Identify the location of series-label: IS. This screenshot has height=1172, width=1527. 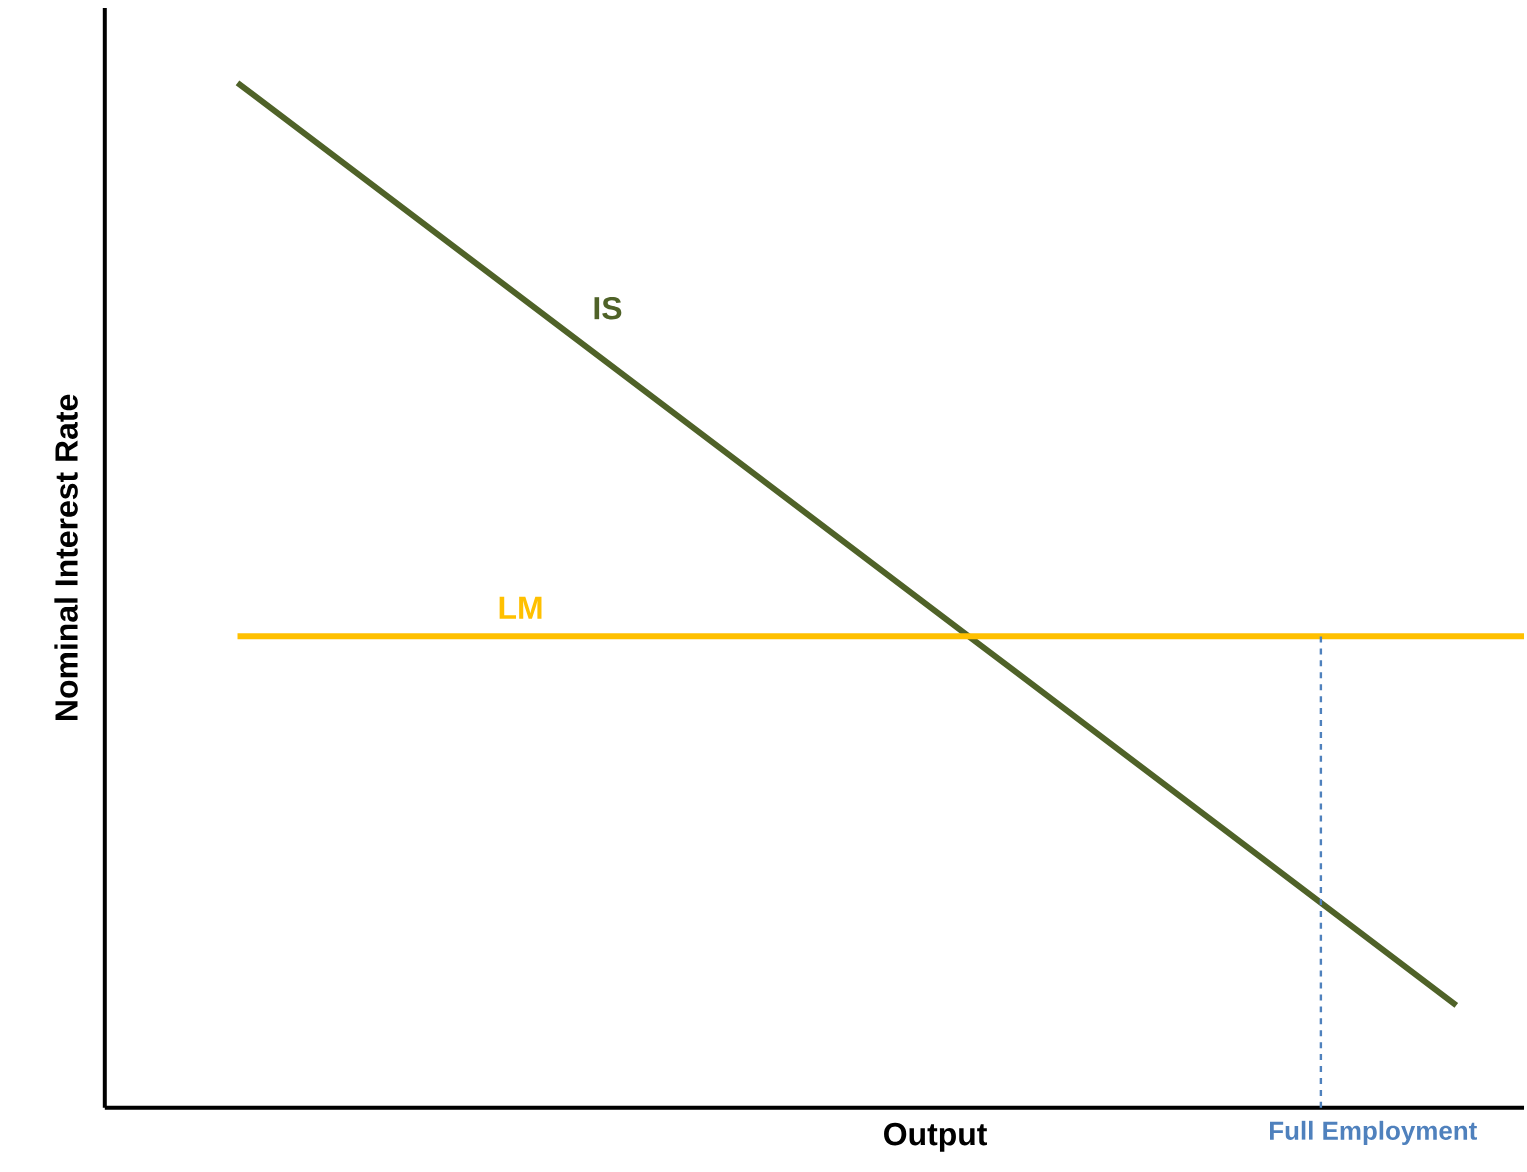
(608, 308).